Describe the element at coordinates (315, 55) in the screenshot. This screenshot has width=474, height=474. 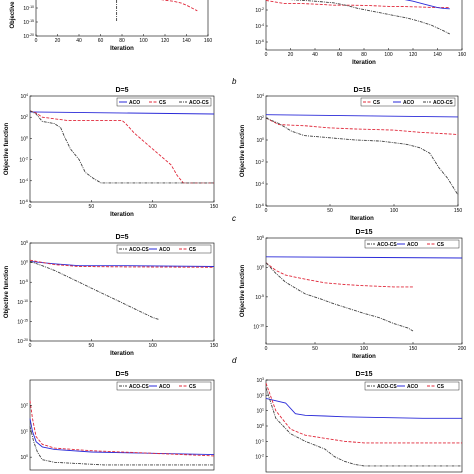
I see `x-tick-label: 40` at that location.